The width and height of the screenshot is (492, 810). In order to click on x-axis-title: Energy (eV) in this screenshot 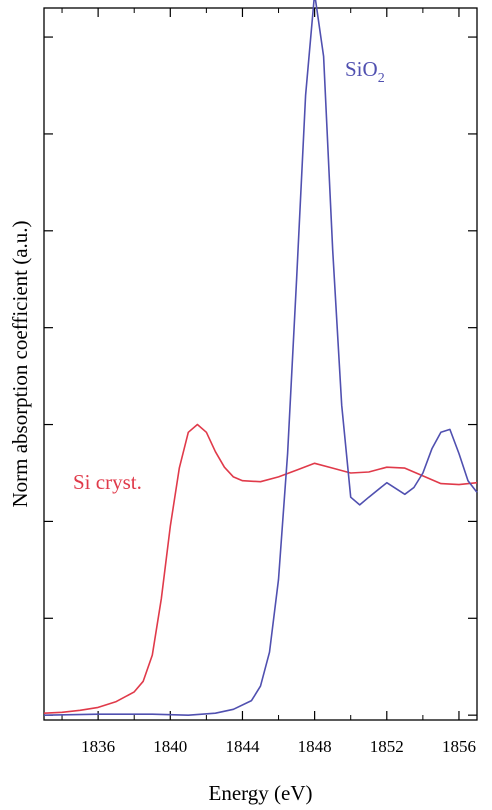, I will do `click(261, 793)`.